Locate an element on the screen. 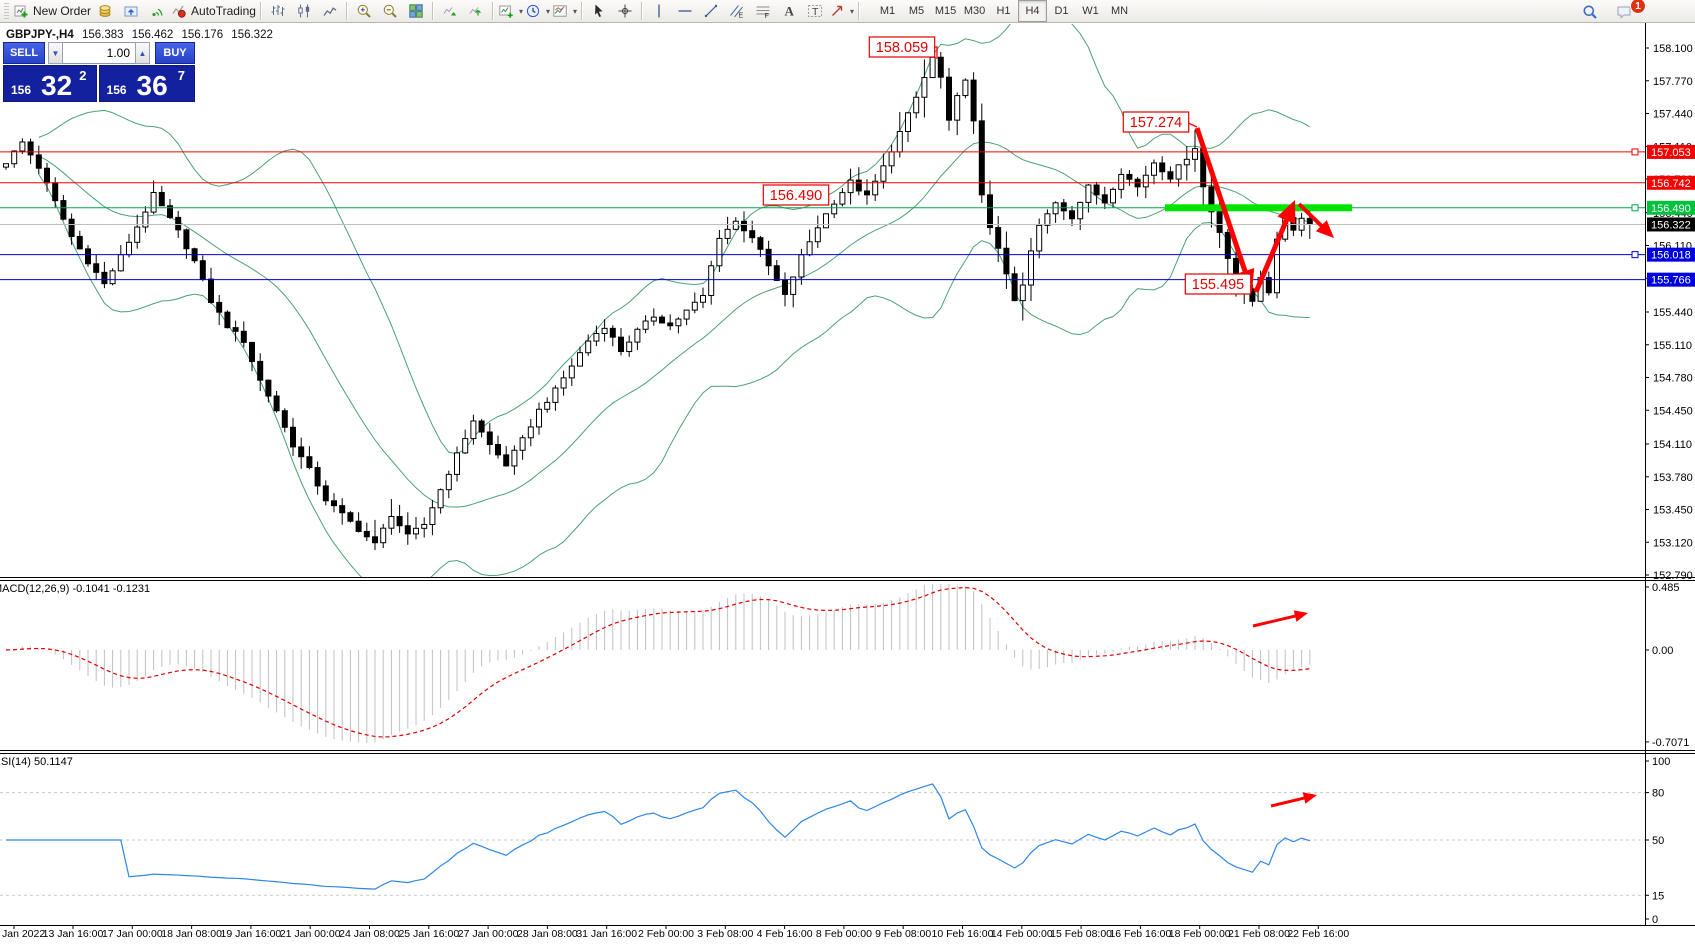 Image resolution: width=1695 pixels, height=945 pixels. trendline-icon is located at coordinates (711, 11).